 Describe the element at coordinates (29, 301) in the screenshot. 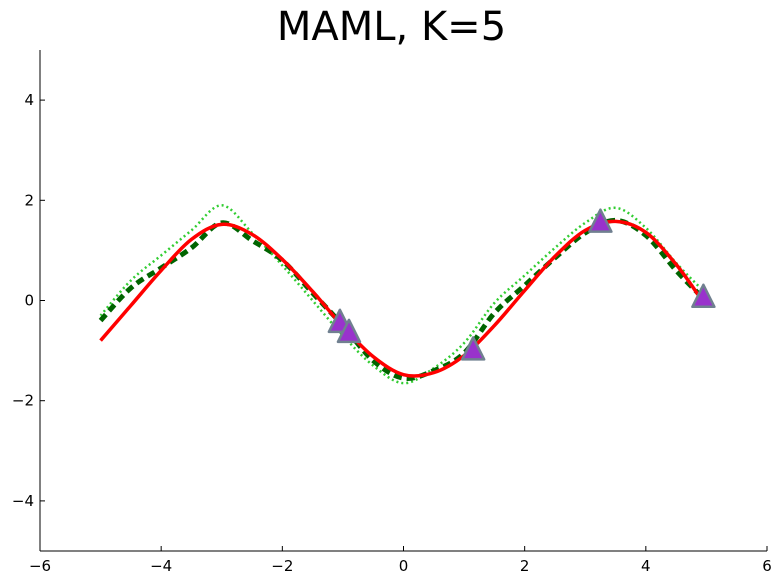

I see `y-tick-label: 0` at that location.